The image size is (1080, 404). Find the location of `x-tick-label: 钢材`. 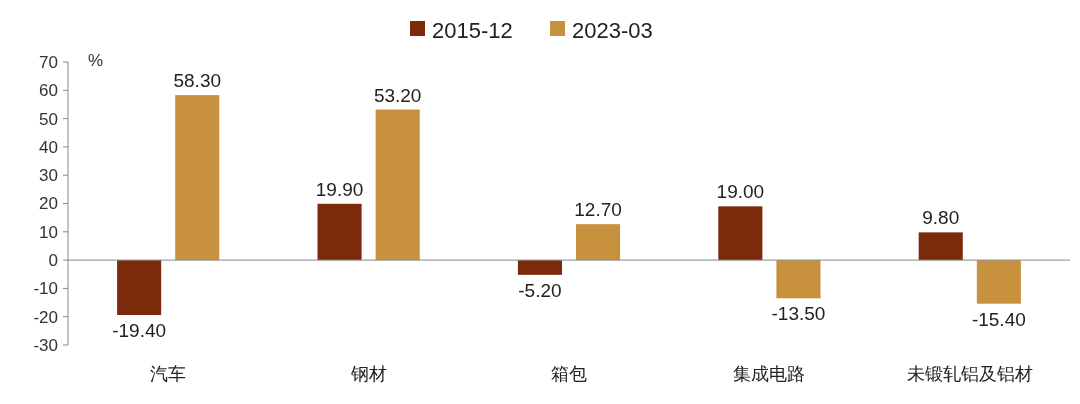

x-tick-label: 钢材 is located at coordinates (368, 374).